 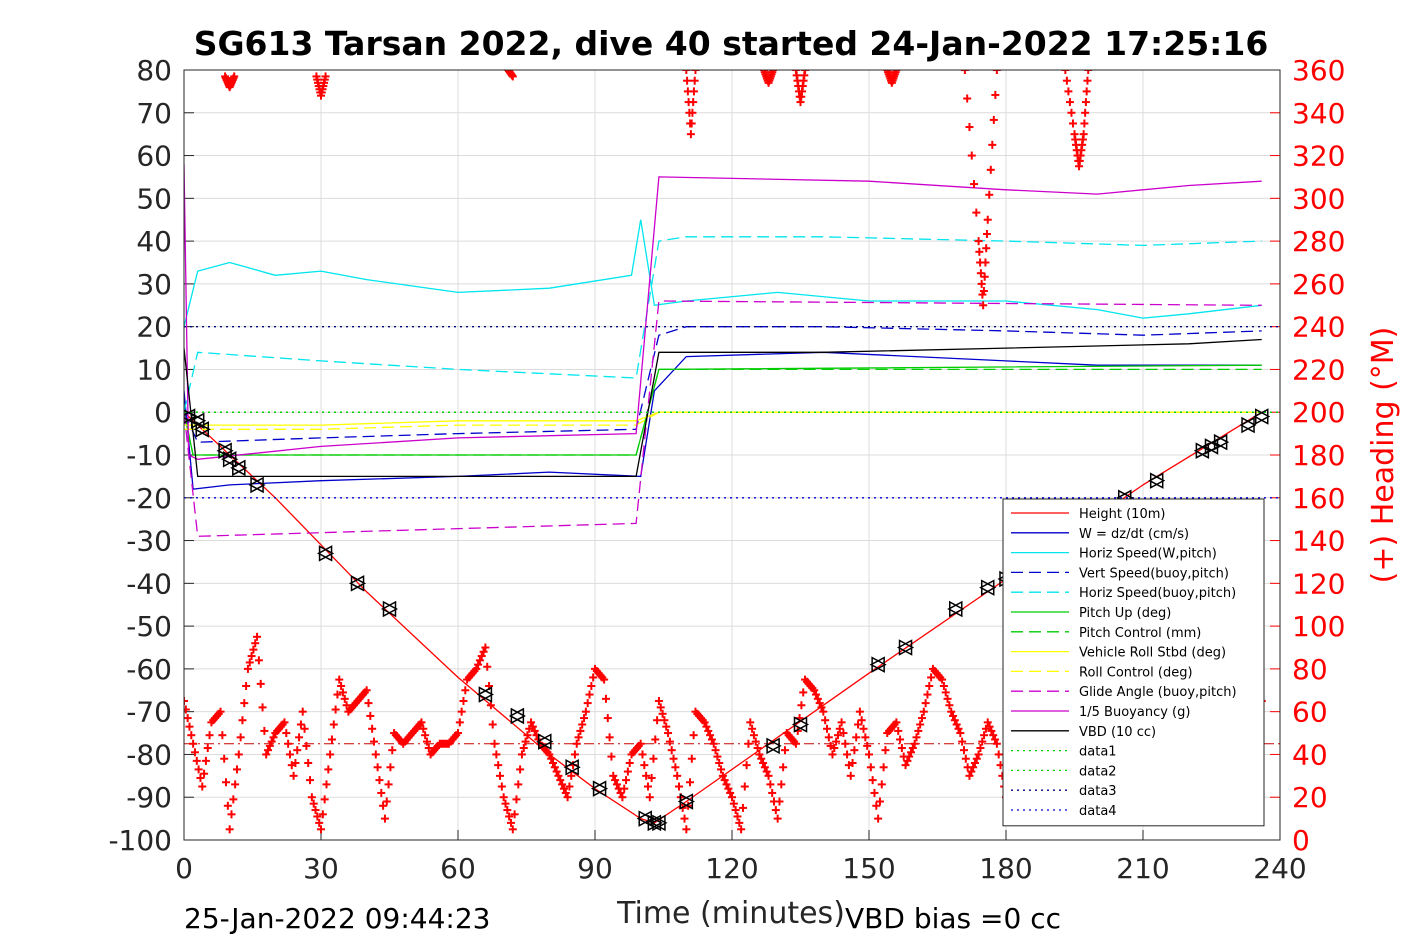 What do you see at coordinates (149, 455) in the screenshot?
I see `left-tick-label: -10` at bounding box center [149, 455].